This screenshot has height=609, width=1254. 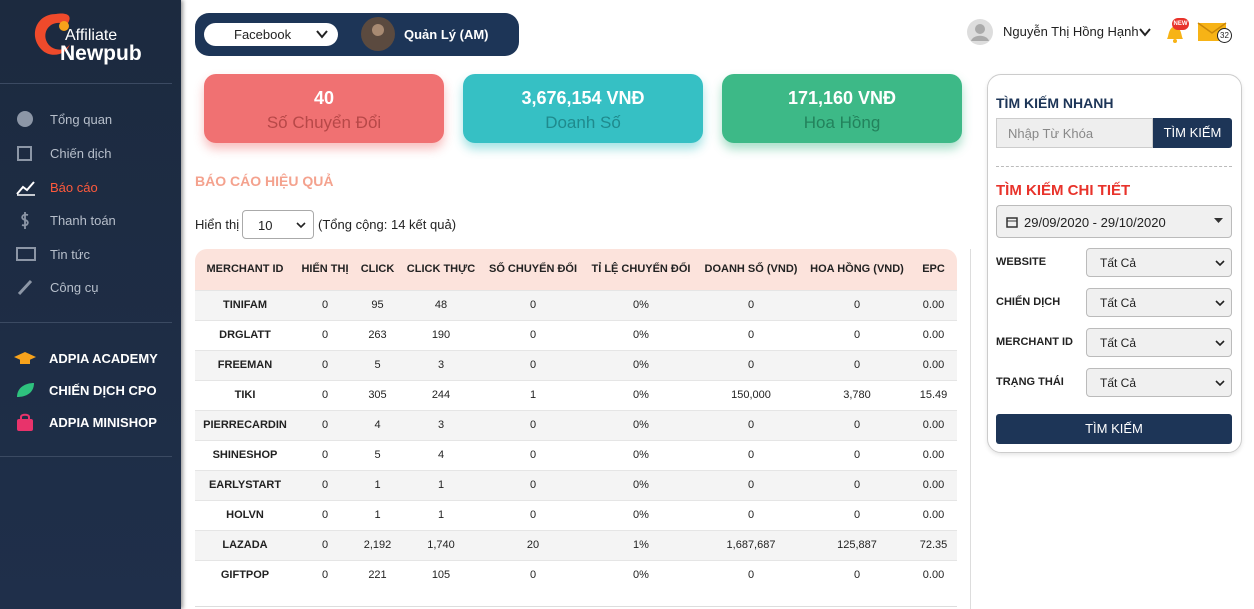 What do you see at coordinates (583, 98) in the screenshot?
I see `stat-value: 3,676,154 VNĐ` at bounding box center [583, 98].